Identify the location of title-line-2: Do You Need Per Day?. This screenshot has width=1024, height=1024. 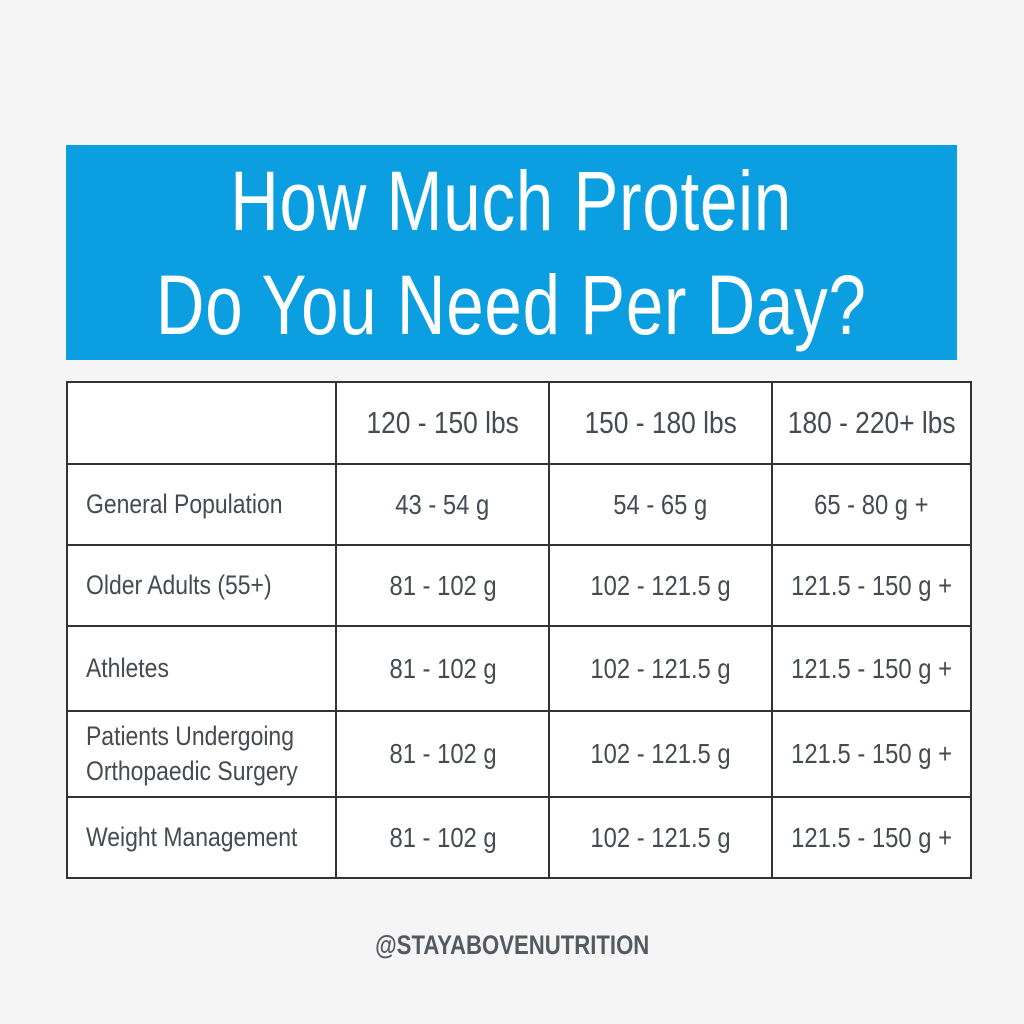
(511, 304).